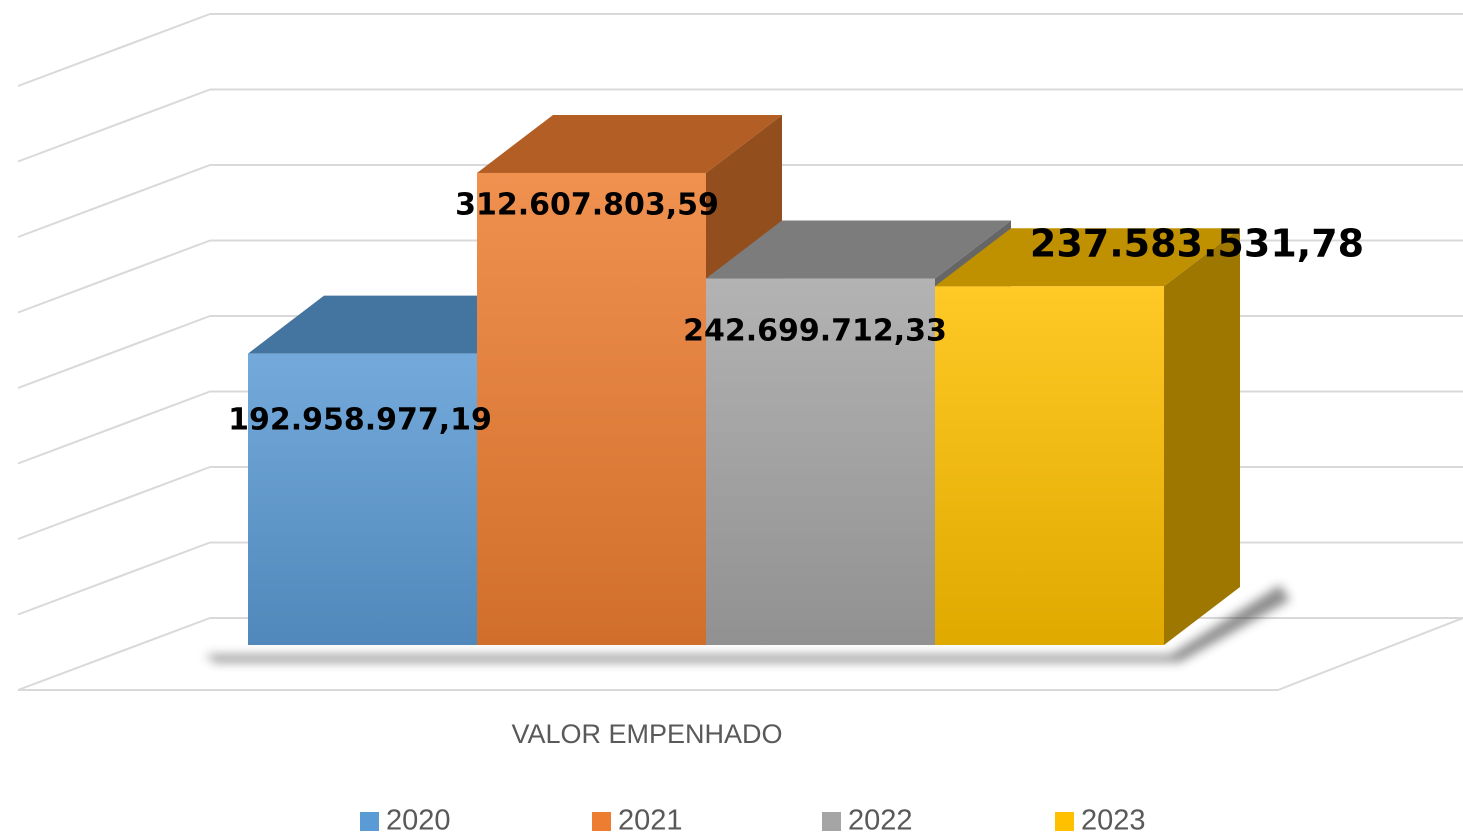 Image resolution: width=1463 pixels, height=836 pixels. What do you see at coordinates (360, 420) in the screenshot?
I see `data-label: 192.958.977,19` at bounding box center [360, 420].